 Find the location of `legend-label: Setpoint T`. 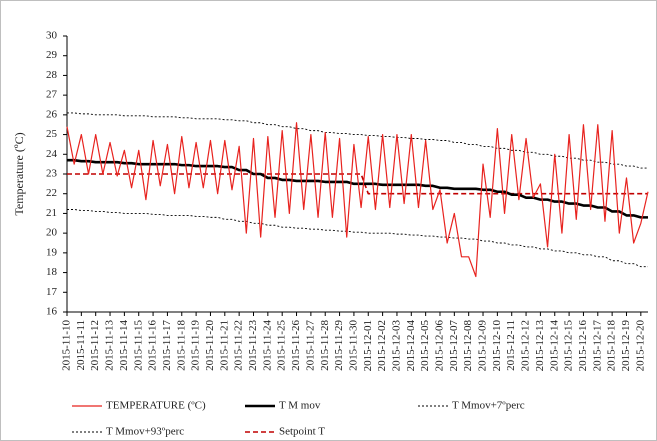

legend-label: Setpoint T is located at coordinates (302, 432).